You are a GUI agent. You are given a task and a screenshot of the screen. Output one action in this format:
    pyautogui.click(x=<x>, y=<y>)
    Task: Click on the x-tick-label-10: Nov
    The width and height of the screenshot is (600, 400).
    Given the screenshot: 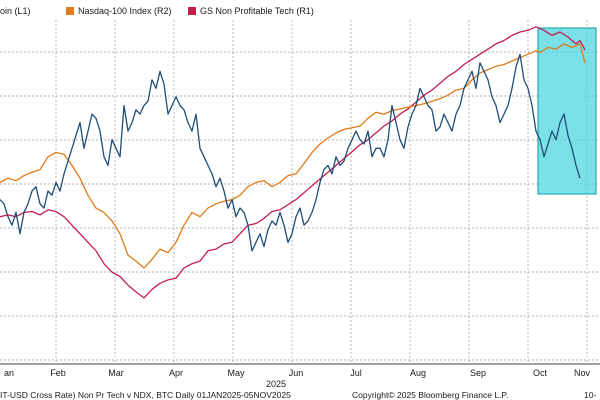 What is the action you would take?
    pyautogui.click(x=582, y=373)
    